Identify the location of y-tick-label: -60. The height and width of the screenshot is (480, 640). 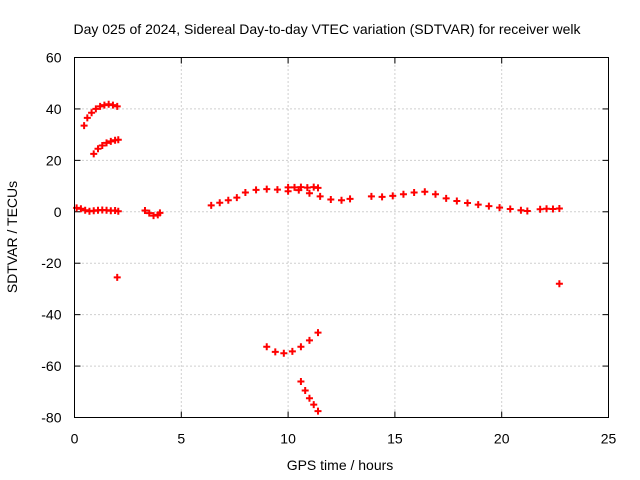
(51, 366).